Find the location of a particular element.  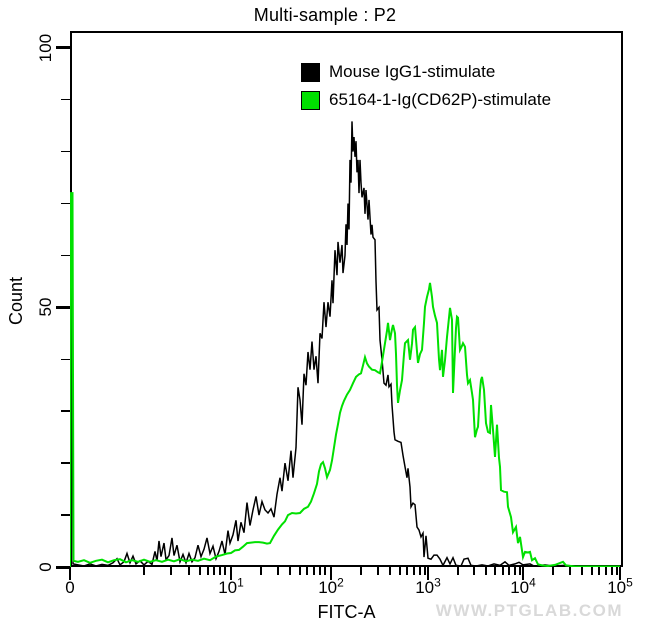

x-axis-label: FITC-A is located at coordinates (346, 612).